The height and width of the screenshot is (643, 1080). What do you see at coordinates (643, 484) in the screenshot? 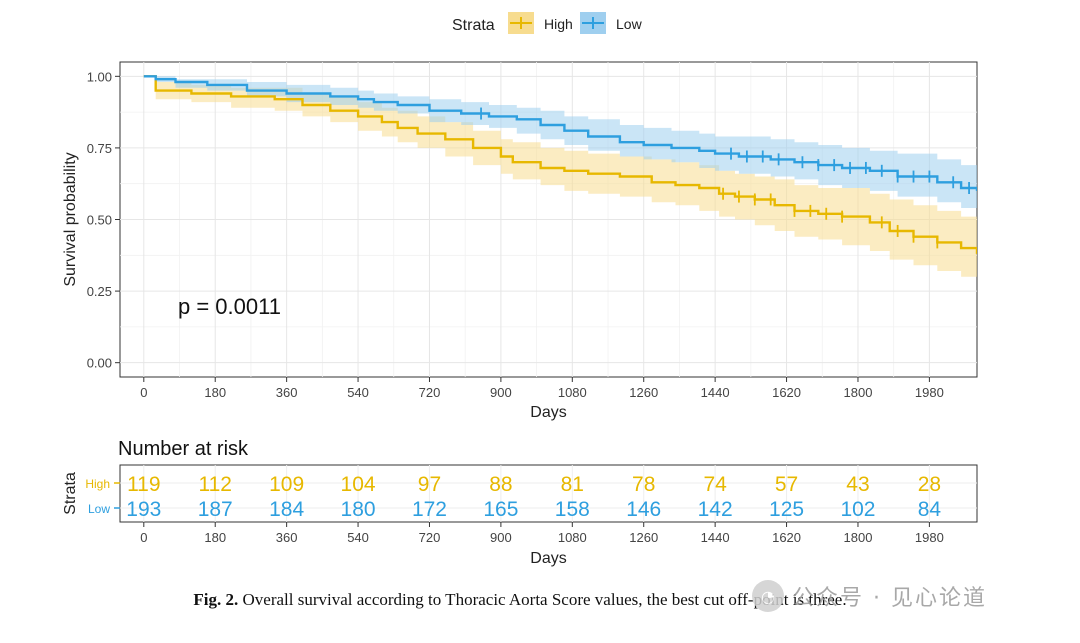
I see `risk-value-high: 78` at bounding box center [643, 484].